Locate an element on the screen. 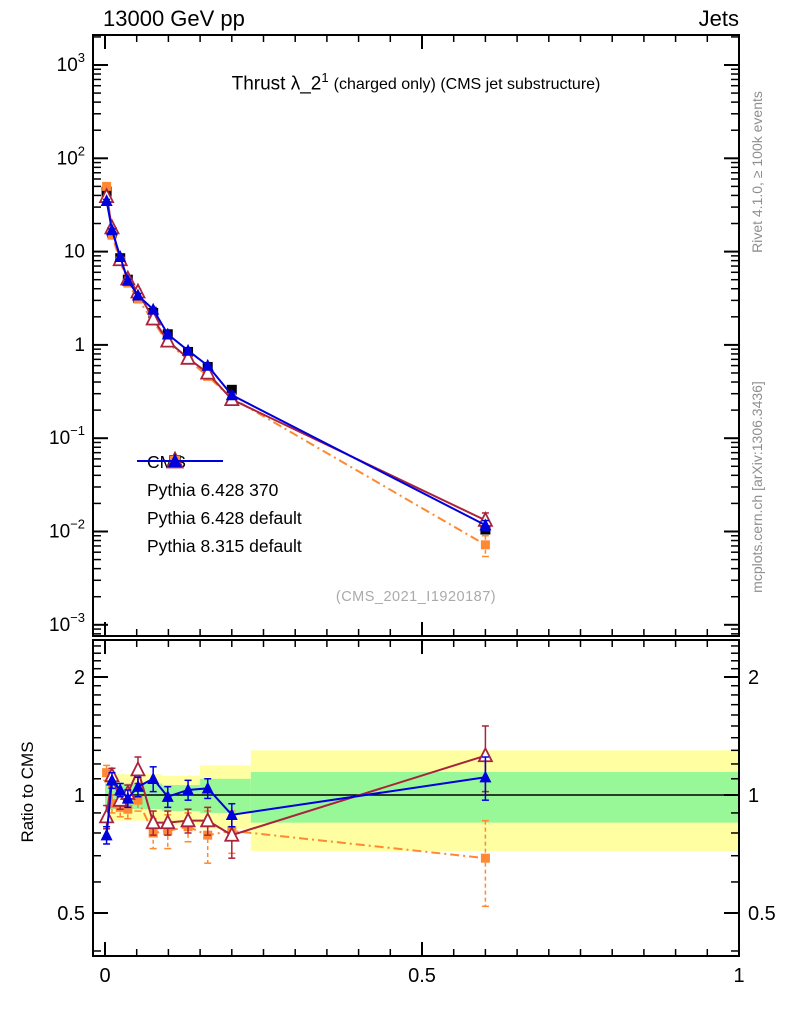 The image size is (786, 1024). ratio-axis-title: Ratio to CMS is located at coordinates (27, 792).